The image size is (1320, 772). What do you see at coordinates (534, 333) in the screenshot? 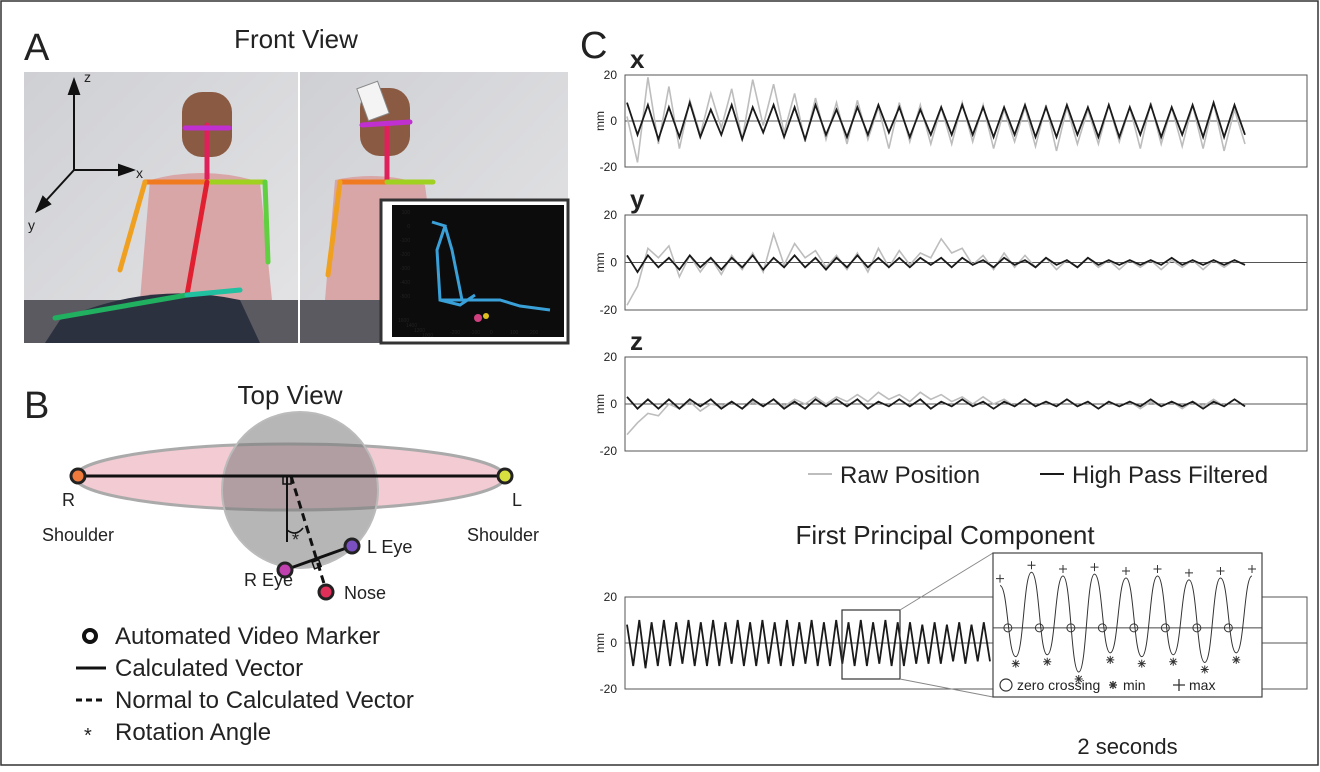
I see `inset-tick-label: 200` at bounding box center [534, 333].